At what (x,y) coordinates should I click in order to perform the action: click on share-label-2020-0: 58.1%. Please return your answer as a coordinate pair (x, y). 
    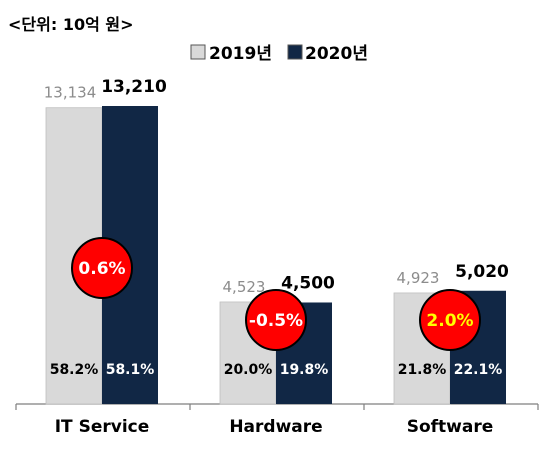
    Looking at the image, I should click on (130, 370).